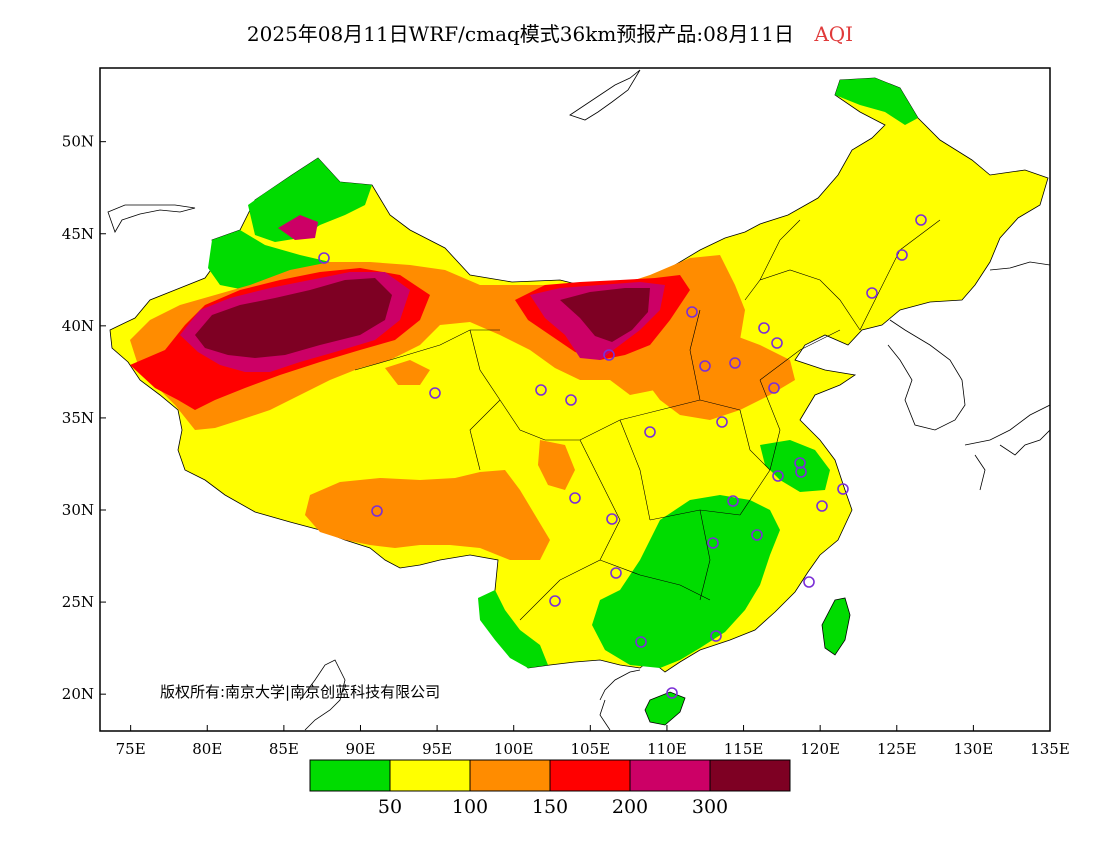 Image resolution: width=1100 pixels, height=850 pixels. I want to click on aqi-legend: 50 100 150 200 300, so click(550, 788).